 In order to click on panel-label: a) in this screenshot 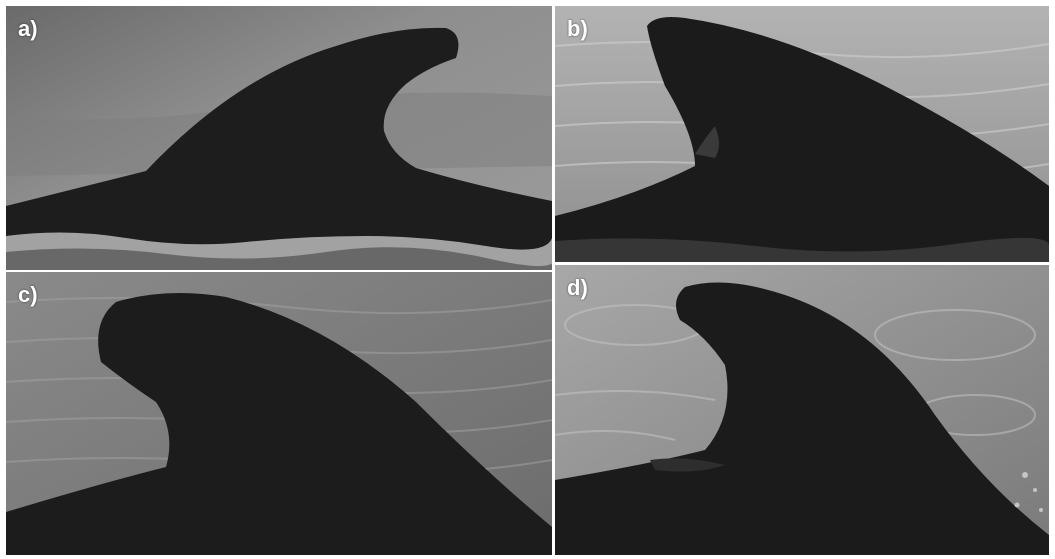, I will do `click(28, 28)`.